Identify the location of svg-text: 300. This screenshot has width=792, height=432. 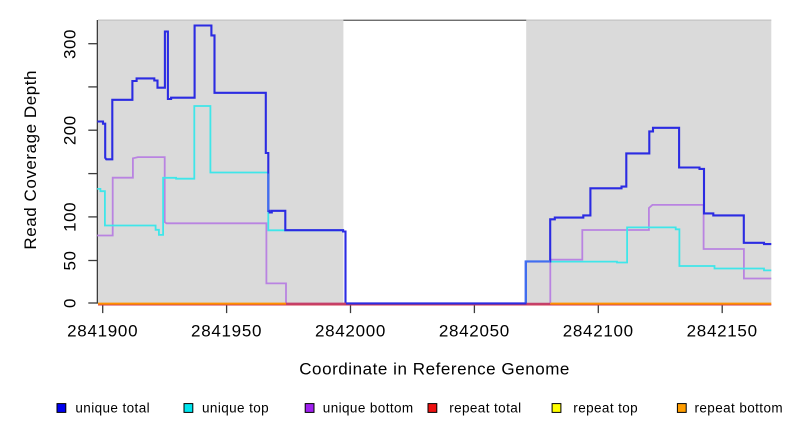
(70, 44).